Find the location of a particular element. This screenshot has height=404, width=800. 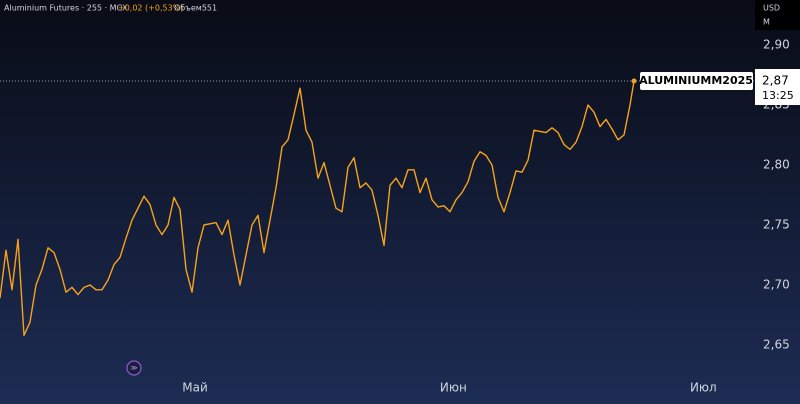

currency-box is located at coordinates (777, 15).